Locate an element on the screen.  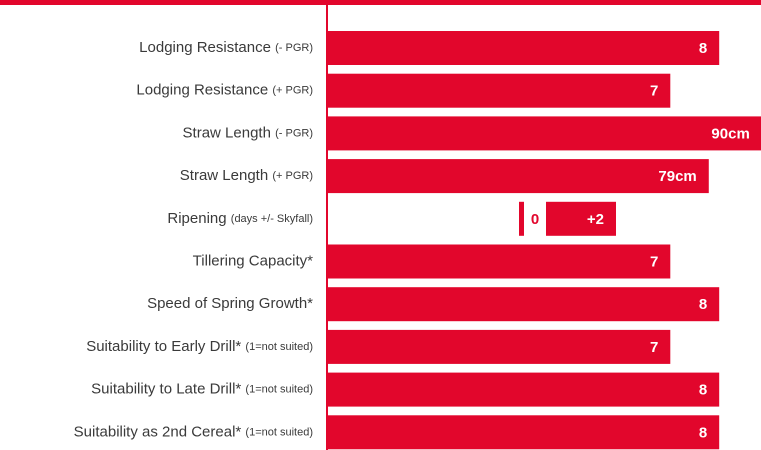
category-text: Ripening is located at coordinates (196, 218).